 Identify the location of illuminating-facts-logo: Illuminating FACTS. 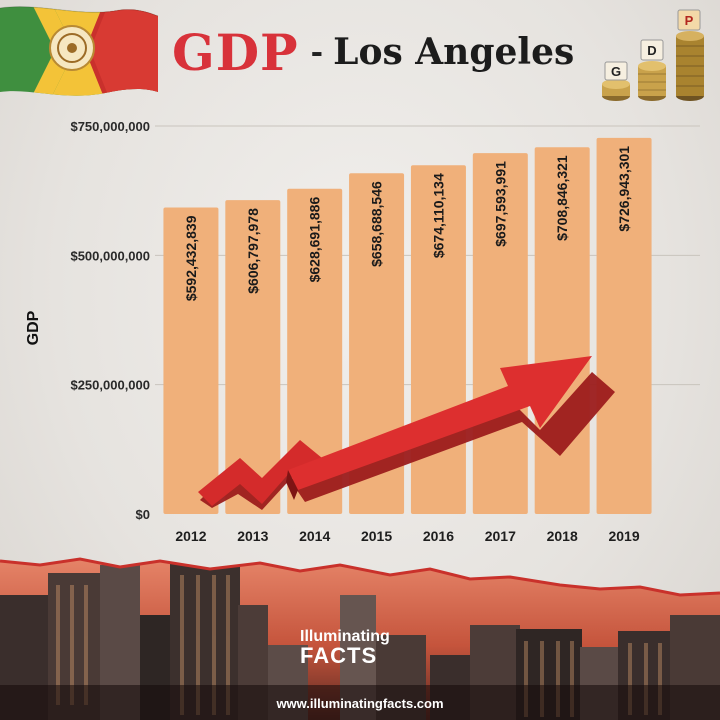
(365, 647).